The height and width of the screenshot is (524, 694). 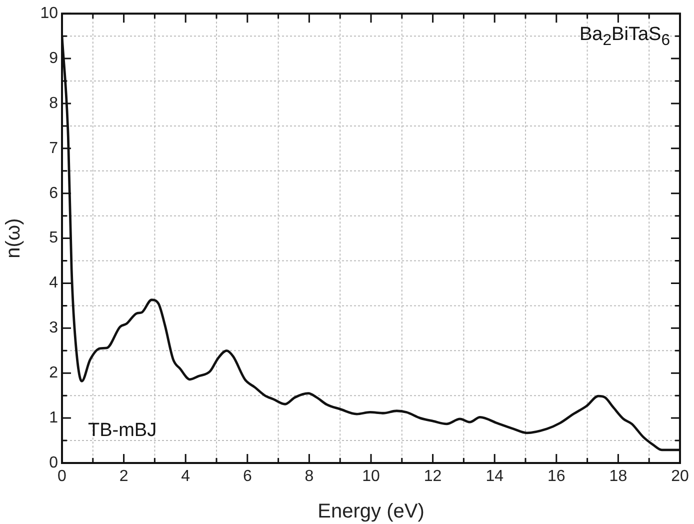 What do you see at coordinates (309, 477) in the screenshot?
I see `x-tick-label: 8` at bounding box center [309, 477].